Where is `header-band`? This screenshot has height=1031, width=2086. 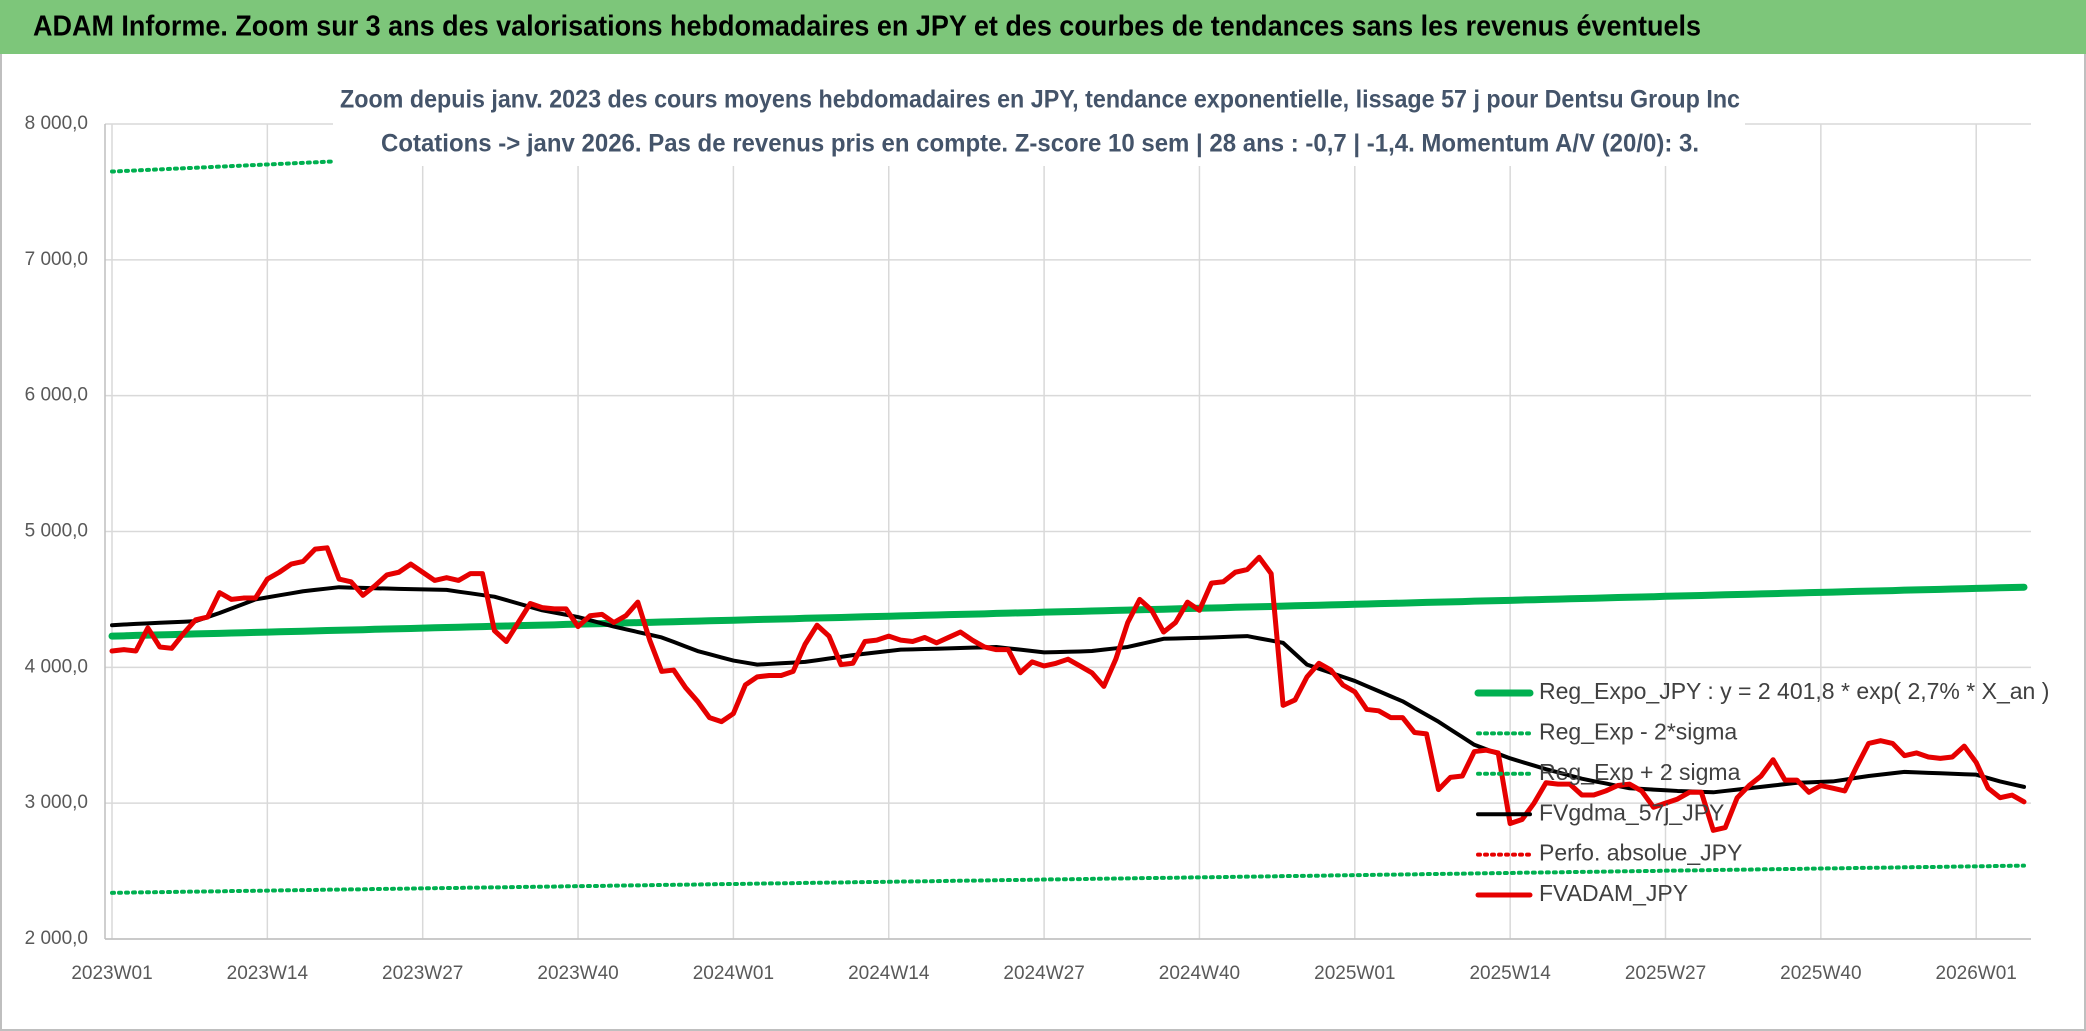 header-band is located at coordinates (1043, 27).